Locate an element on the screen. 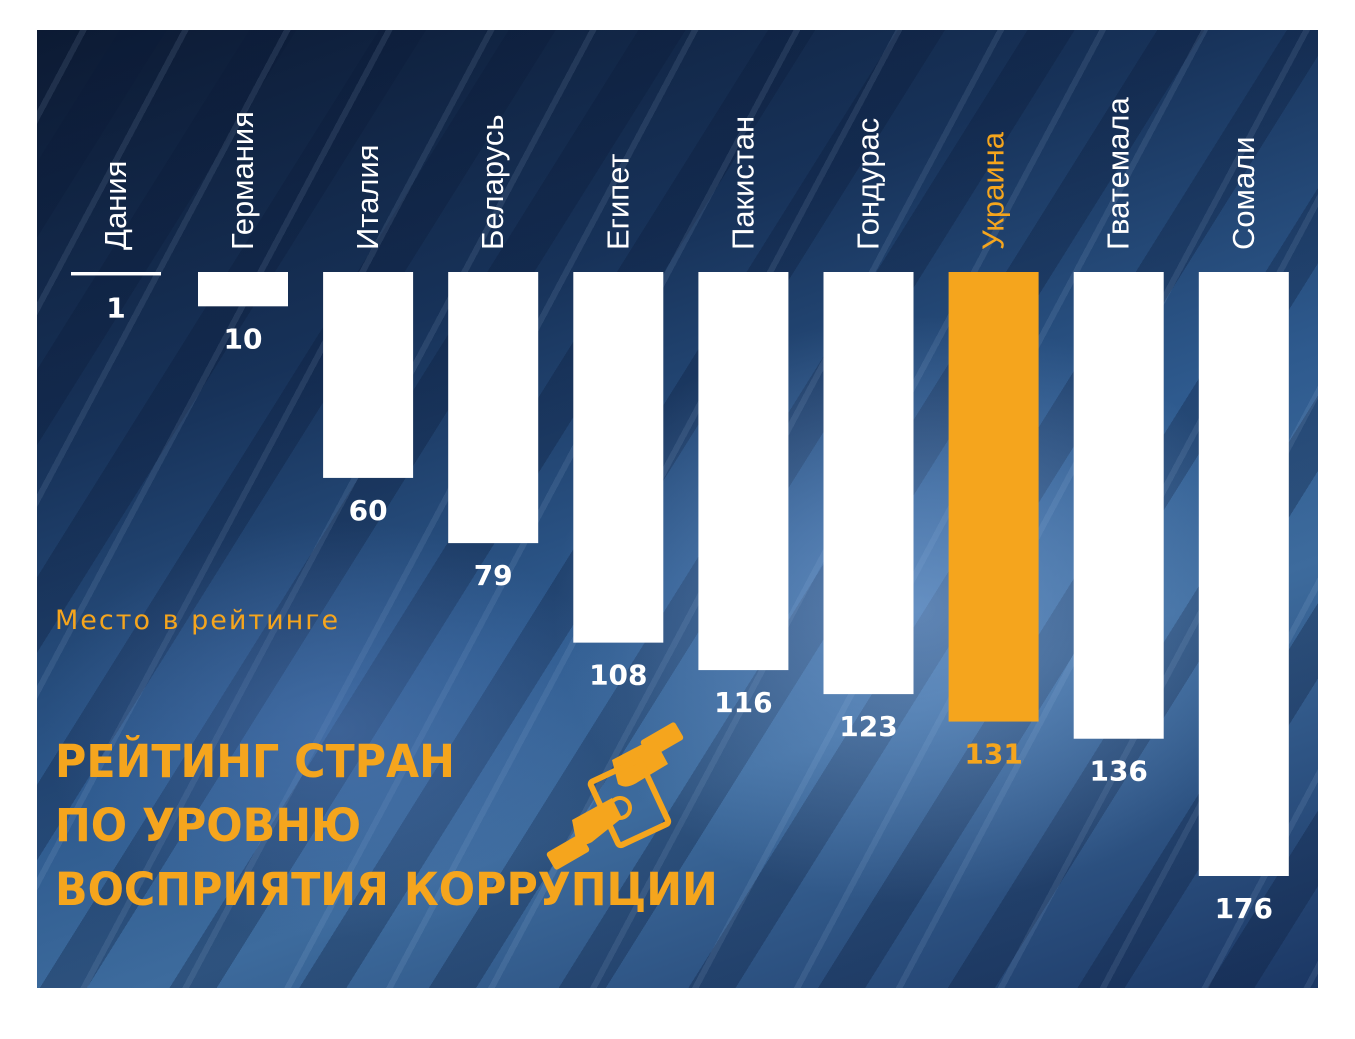 This screenshot has width=1355, height=1039. category-label-3: Италия is located at coordinates (367, 197).